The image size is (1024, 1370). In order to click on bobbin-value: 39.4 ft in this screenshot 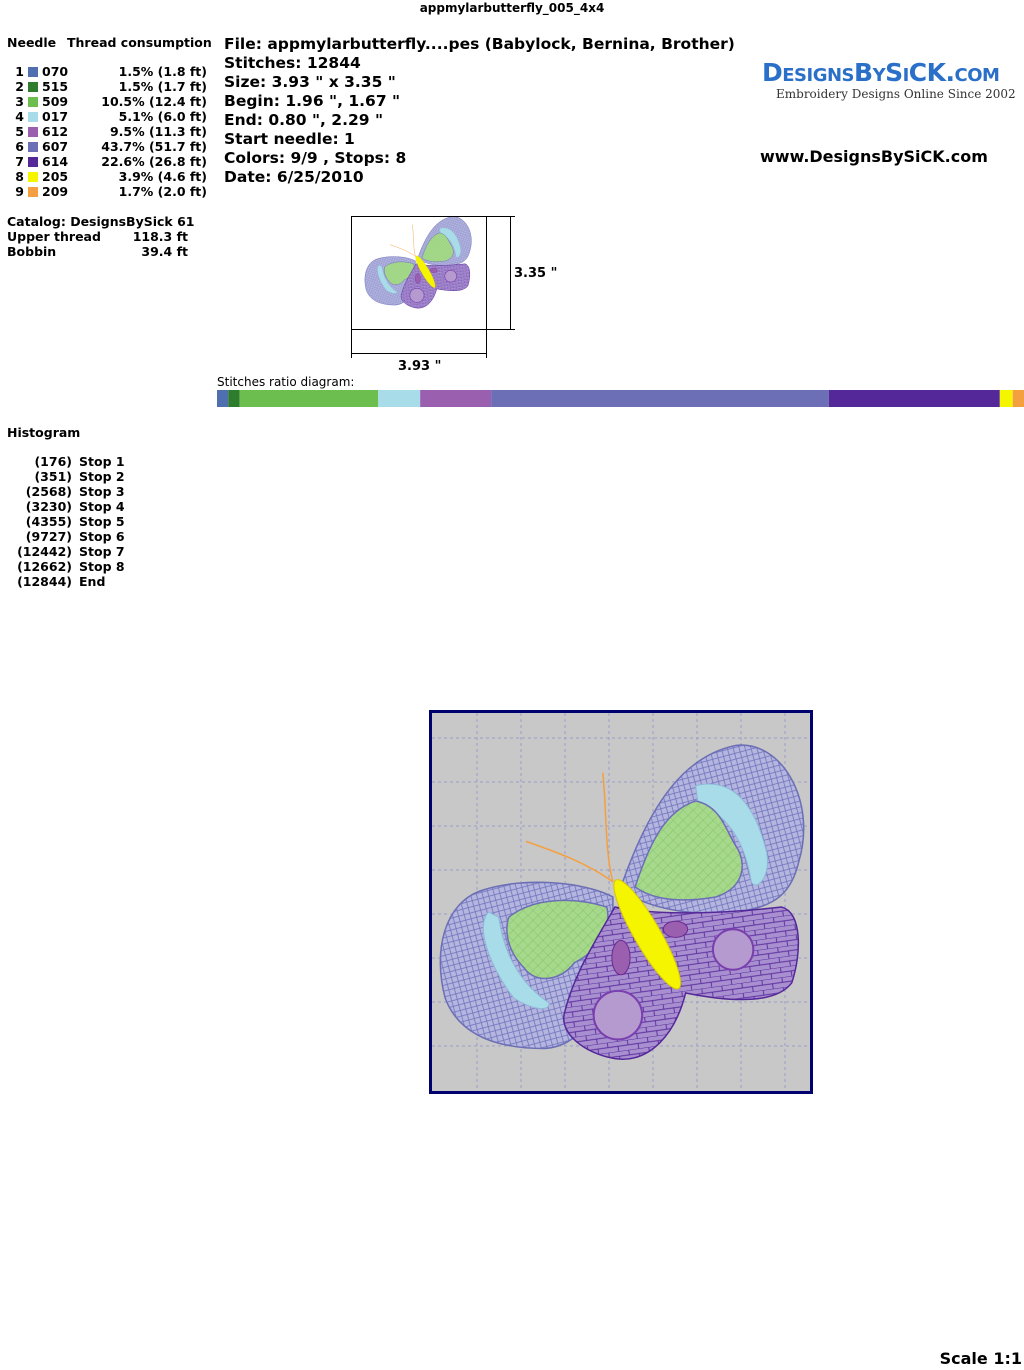, I will do `click(164, 251)`.